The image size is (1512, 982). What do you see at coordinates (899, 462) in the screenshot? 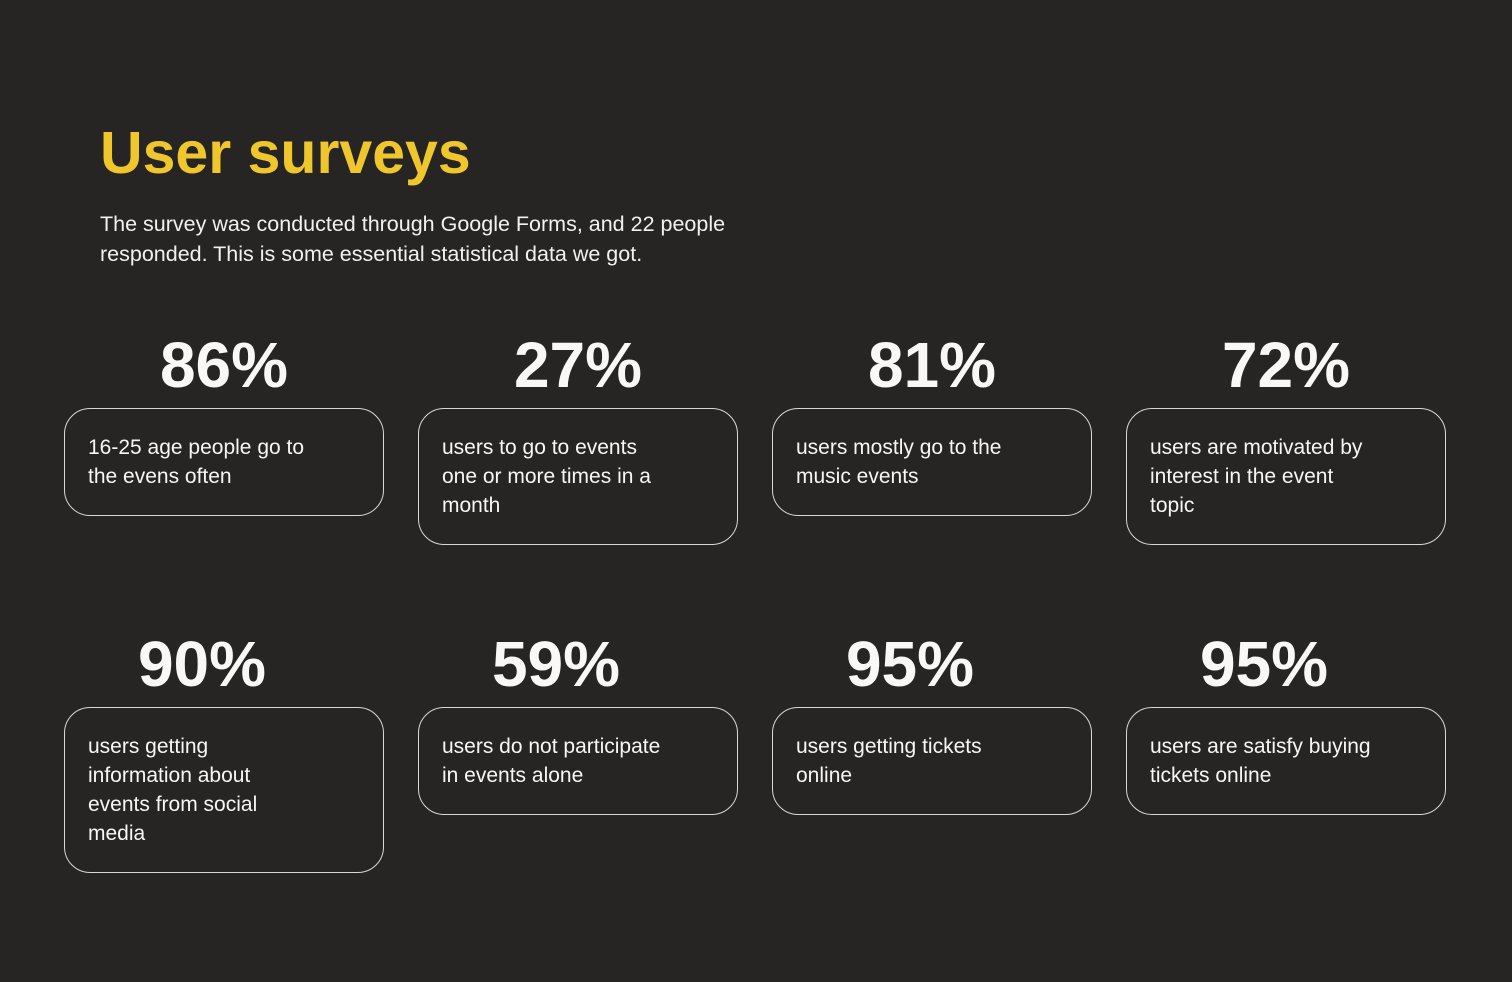
I see `stat-label: users mostly go to the music events` at bounding box center [899, 462].